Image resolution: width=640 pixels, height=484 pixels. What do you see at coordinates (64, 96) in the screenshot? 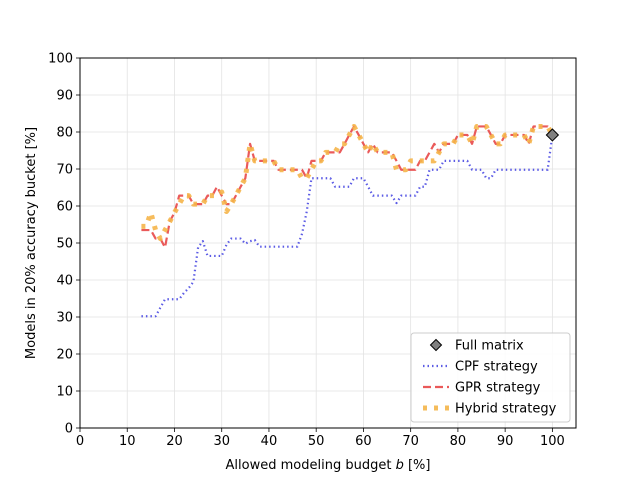
I see `y-tick-label: 90` at bounding box center [64, 96].